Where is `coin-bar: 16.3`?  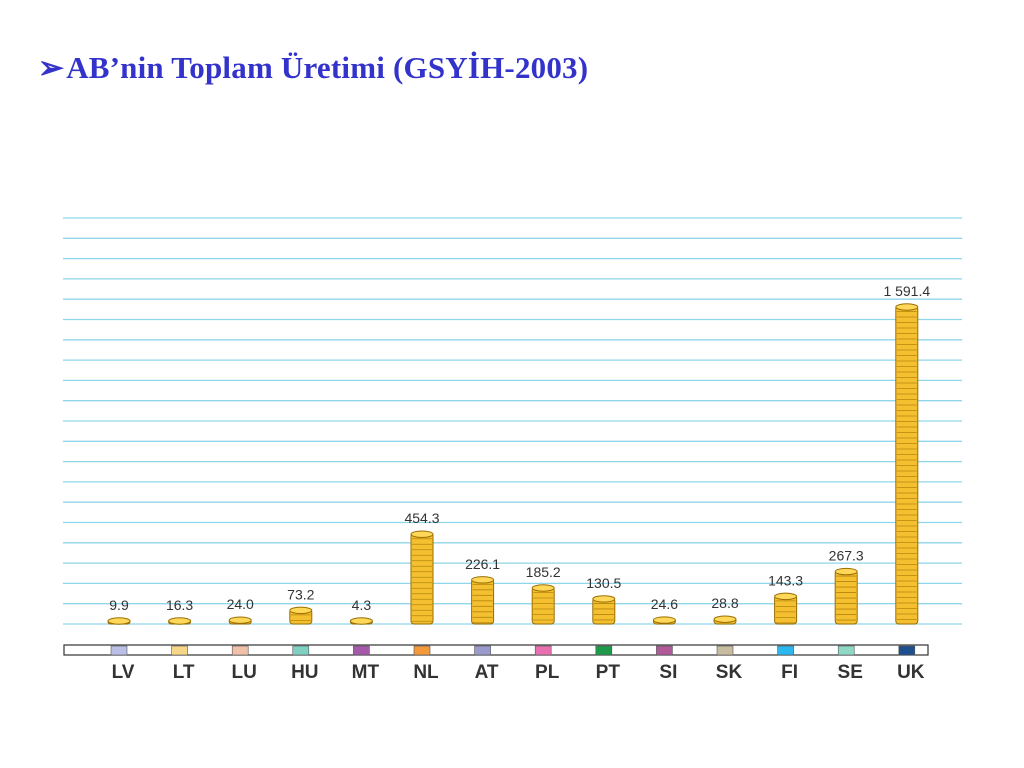 coin-bar: 16.3 is located at coordinates (179, 611).